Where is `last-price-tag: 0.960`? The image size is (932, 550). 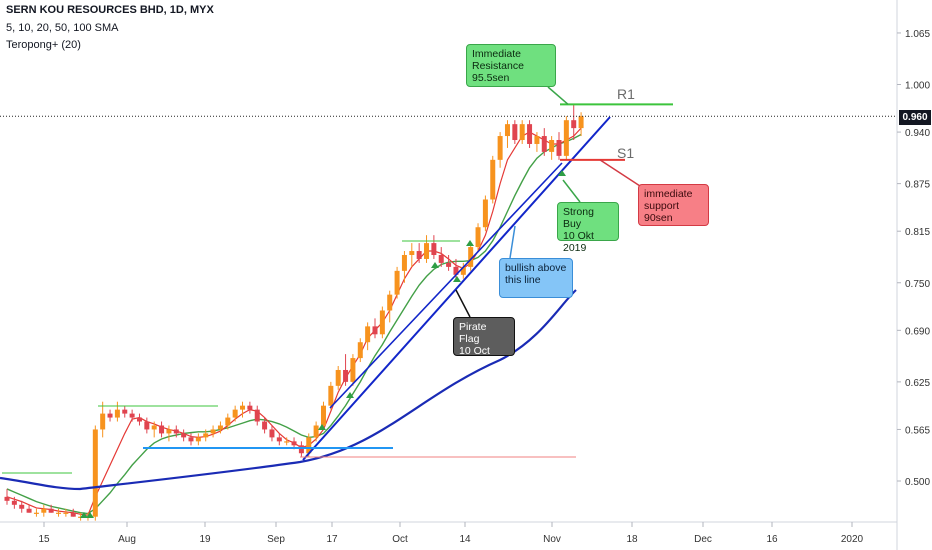
last-price-tag: 0.960 is located at coordinates (915, 117).